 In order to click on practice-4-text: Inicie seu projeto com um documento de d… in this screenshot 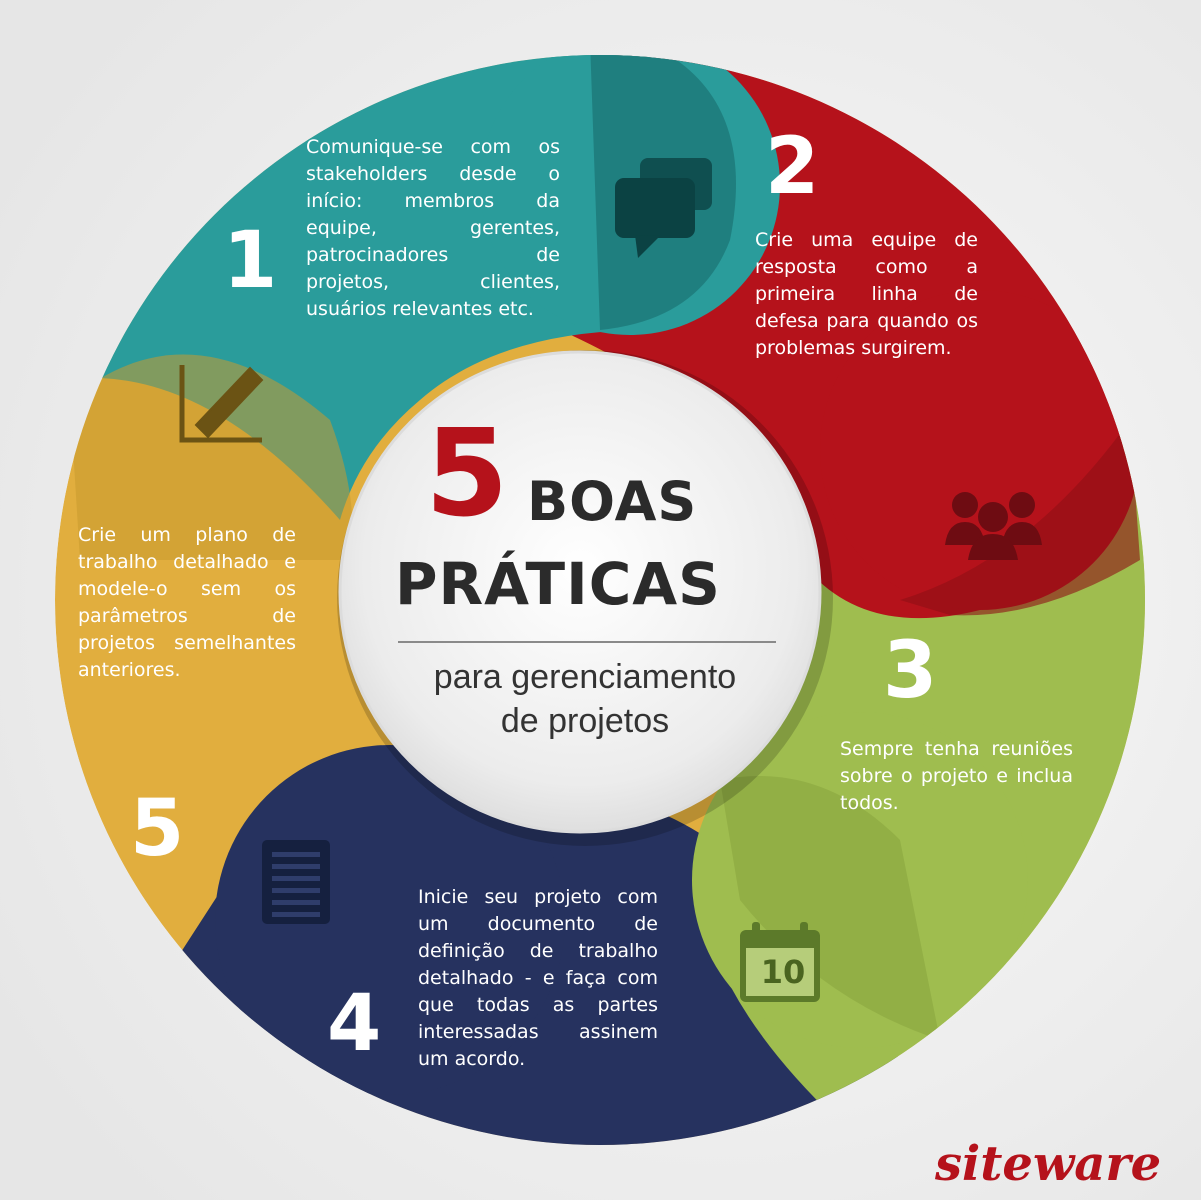, I will do `click(538, 978)`.